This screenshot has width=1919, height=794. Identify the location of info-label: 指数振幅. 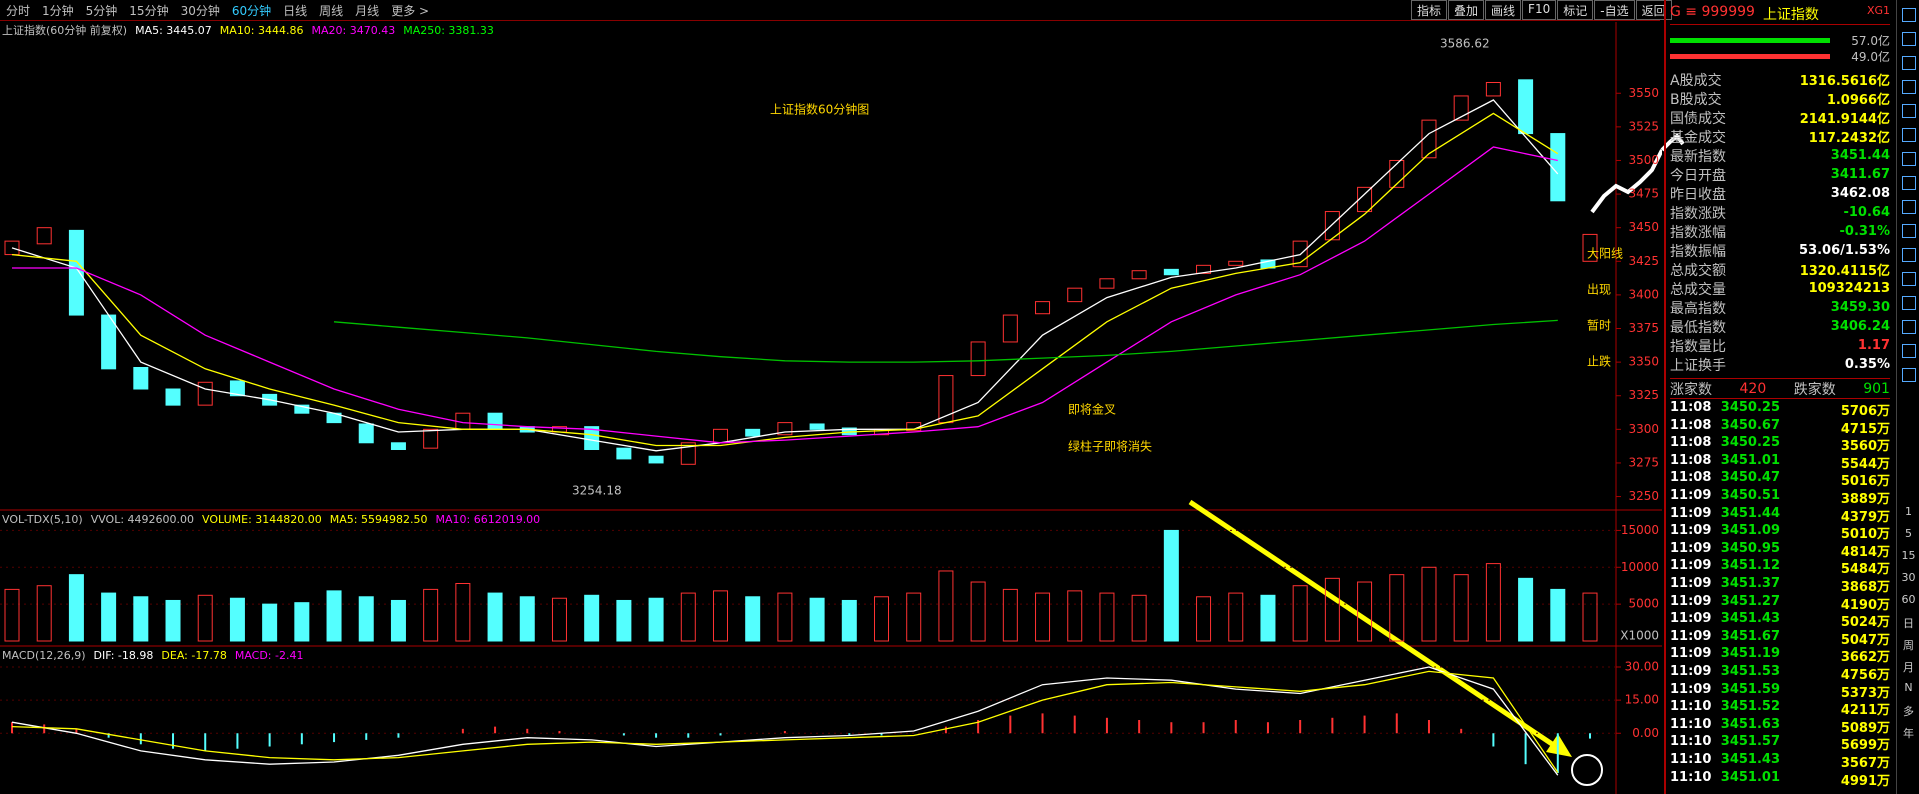
(1698, 251).